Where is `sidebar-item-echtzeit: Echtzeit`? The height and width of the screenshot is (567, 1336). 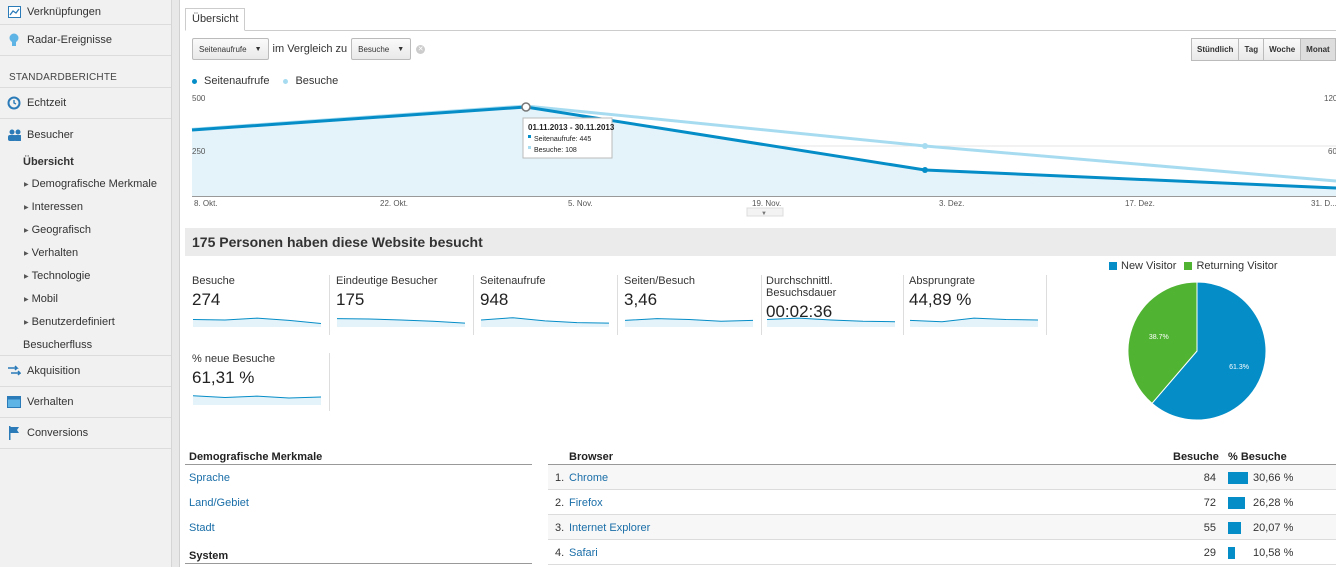 sidebar-item-echtzeit: Echtzeit is located at coordinates (85, 103).